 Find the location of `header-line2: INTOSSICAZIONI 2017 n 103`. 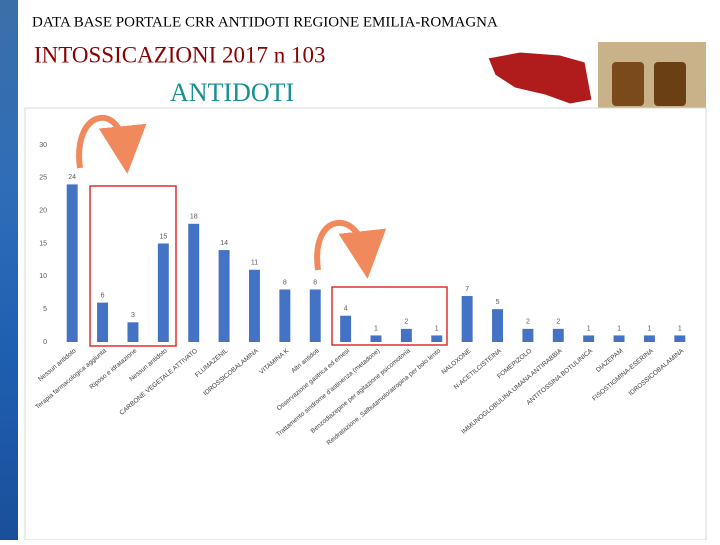

header-line2: INTOSSICAZIONI 2017 n 103 is located at coordinates (180, 54).